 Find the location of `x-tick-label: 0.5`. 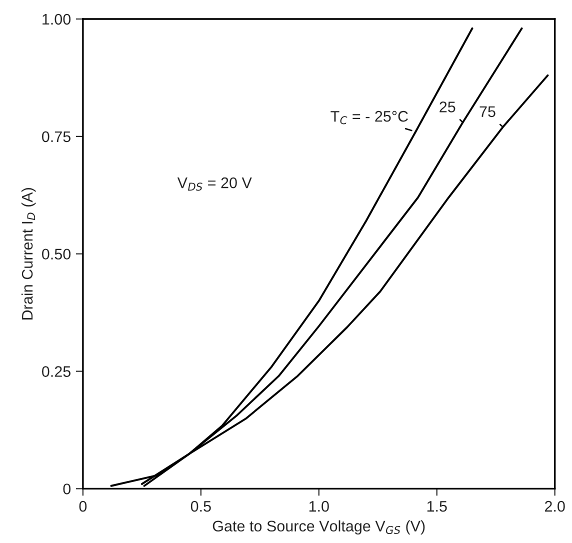

x-tick-label: 0.5 is located at coordinates (200, 506).